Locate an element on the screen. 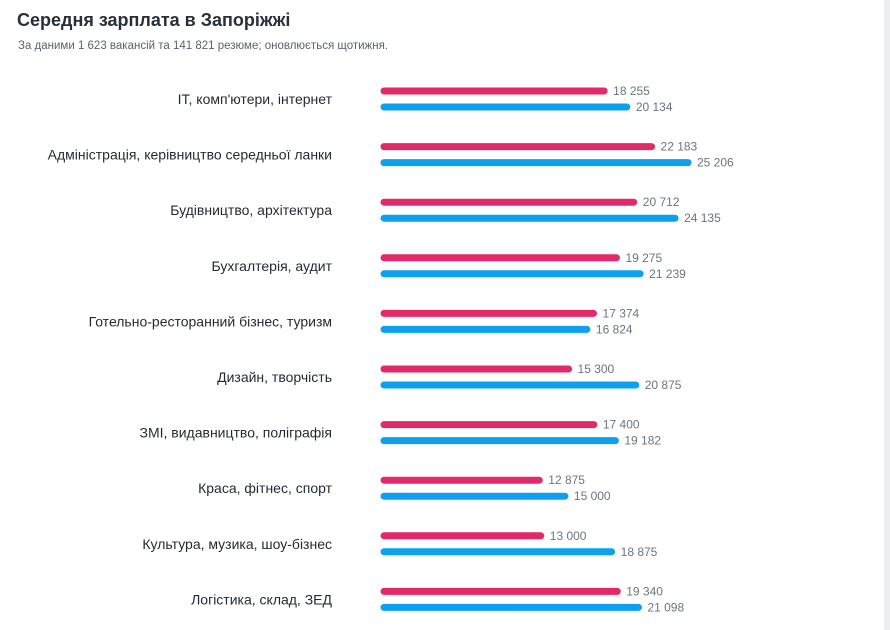 This screenshot has width=890, height=630. category-label: Краса, фітнес, спорт is located at coordinates (265, 488).